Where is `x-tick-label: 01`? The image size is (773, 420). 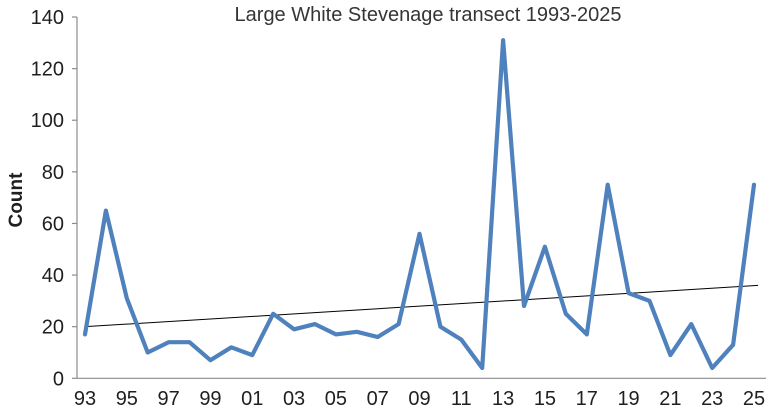 x-tick-label: 01 is located at coordinates (252, 399).